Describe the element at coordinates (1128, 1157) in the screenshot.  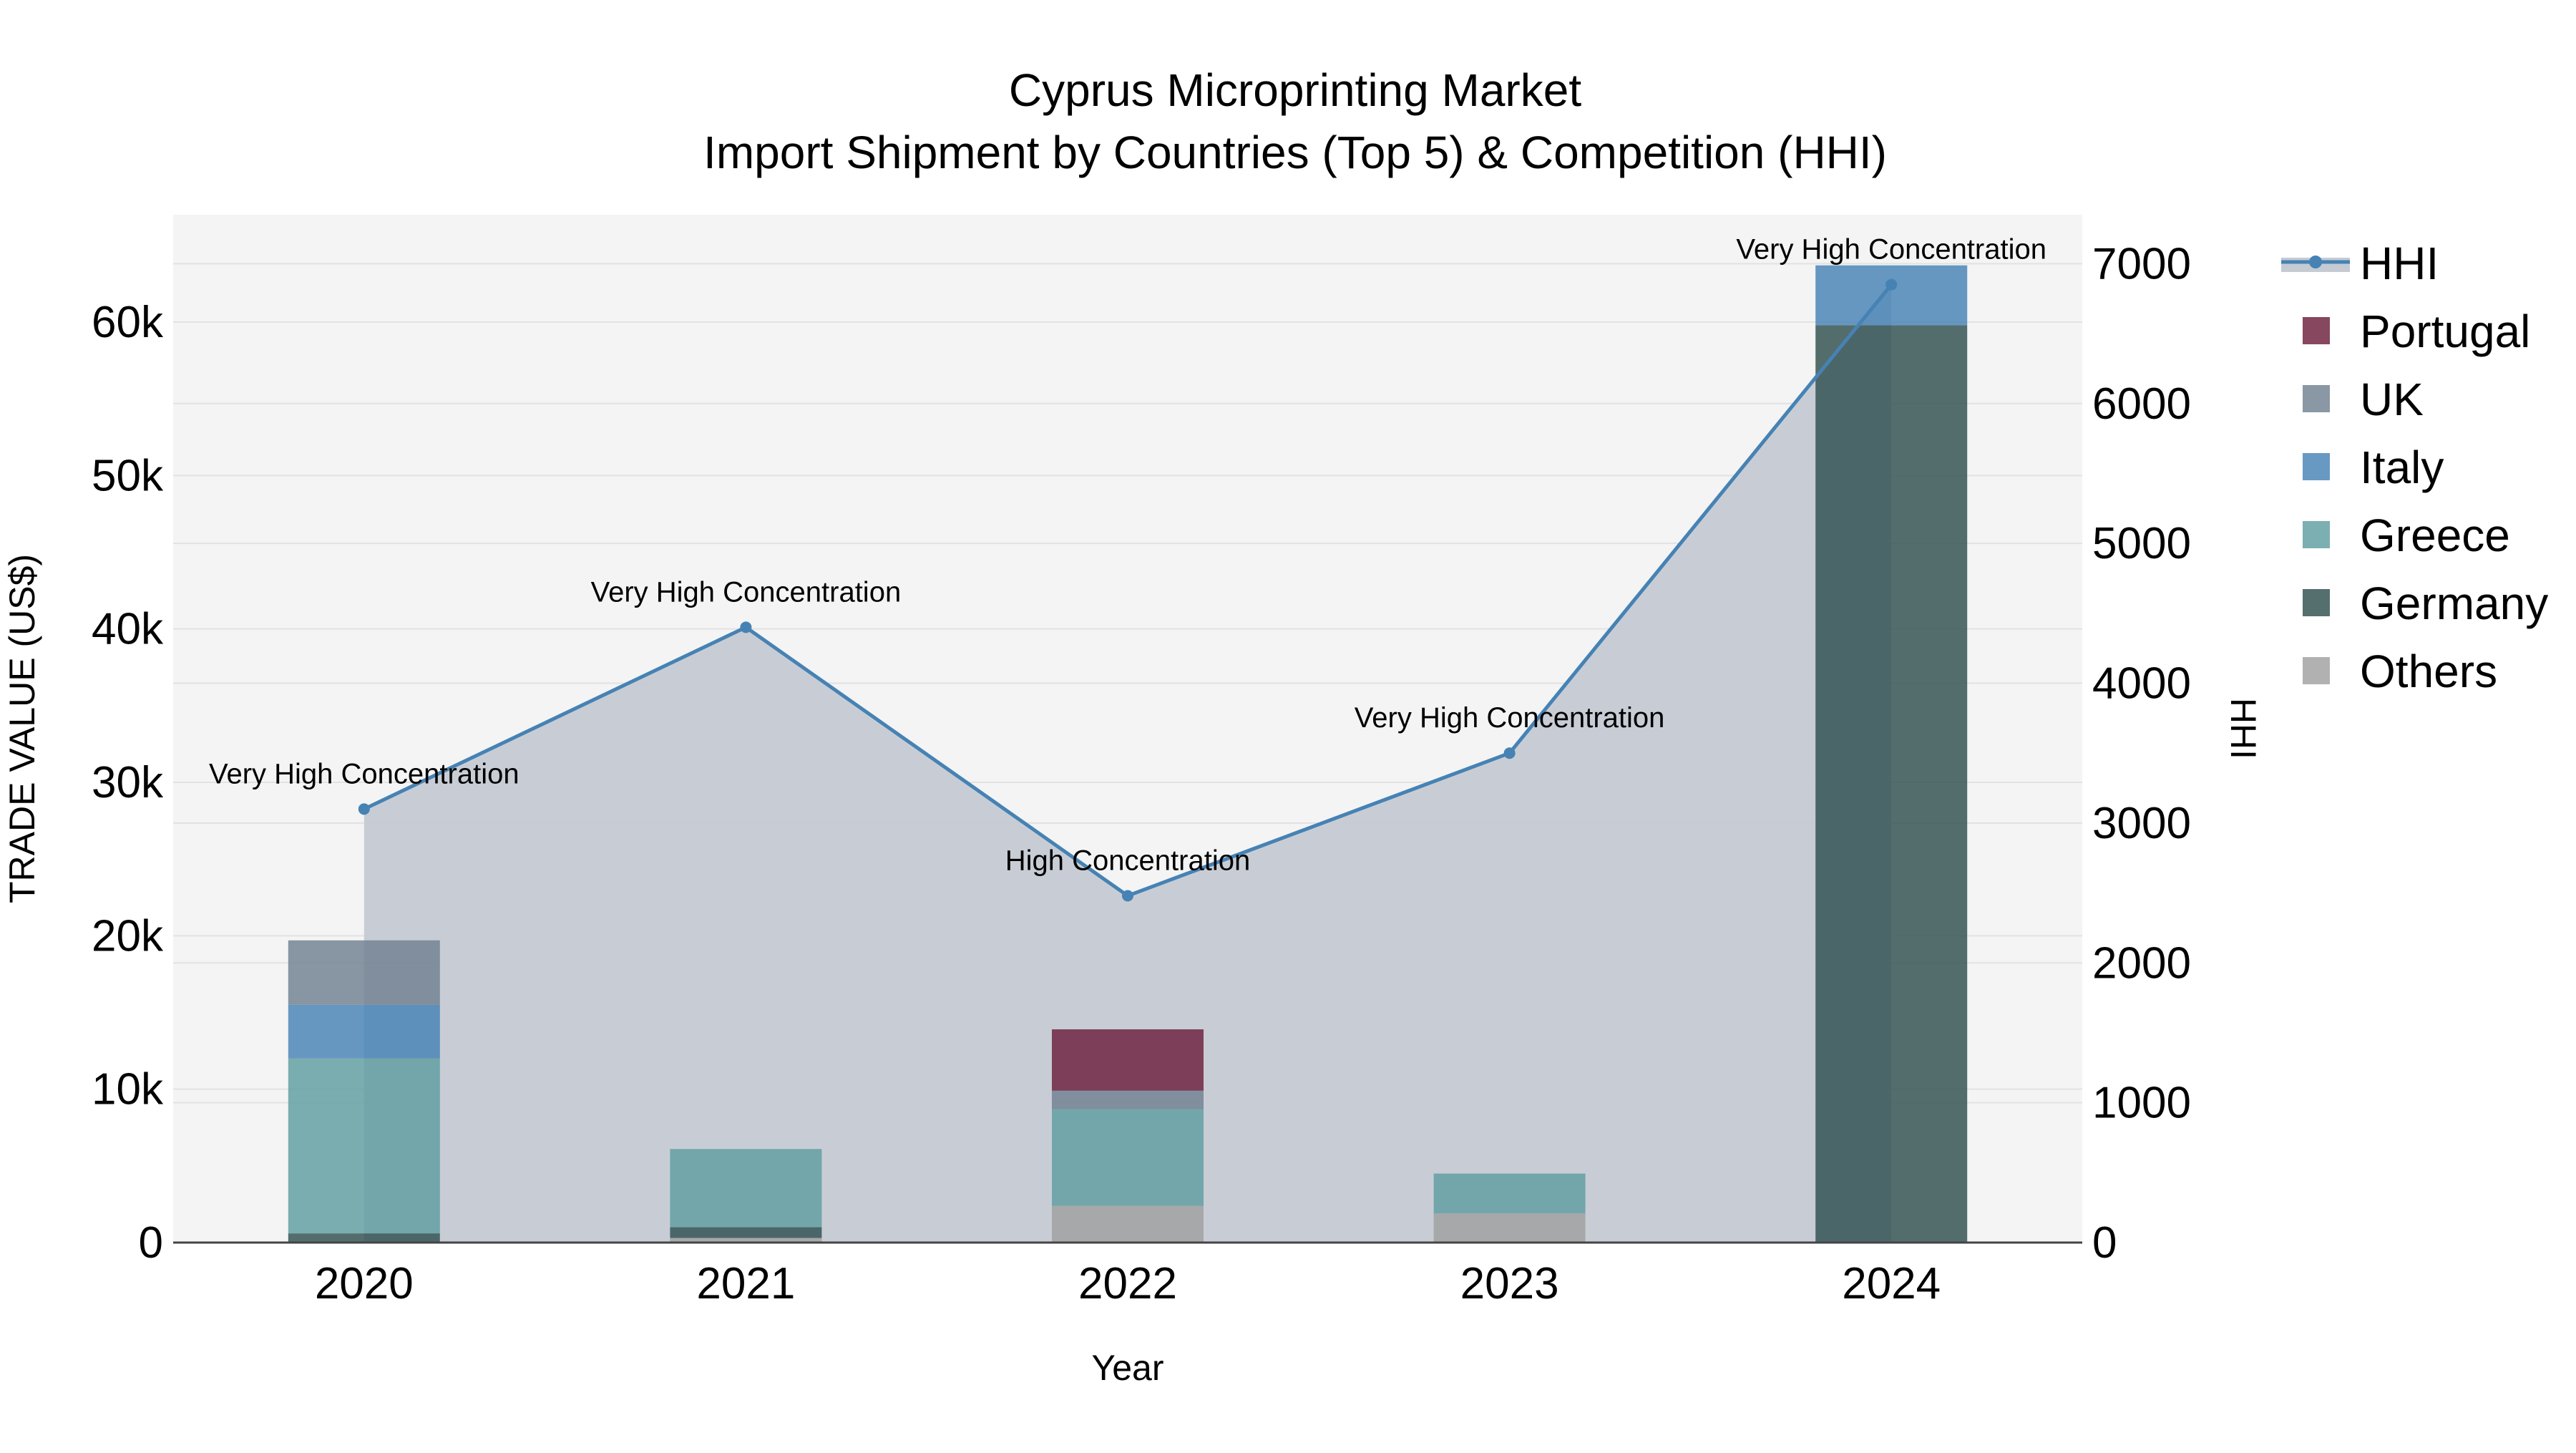
I see `bar-greece-2022` at that location.